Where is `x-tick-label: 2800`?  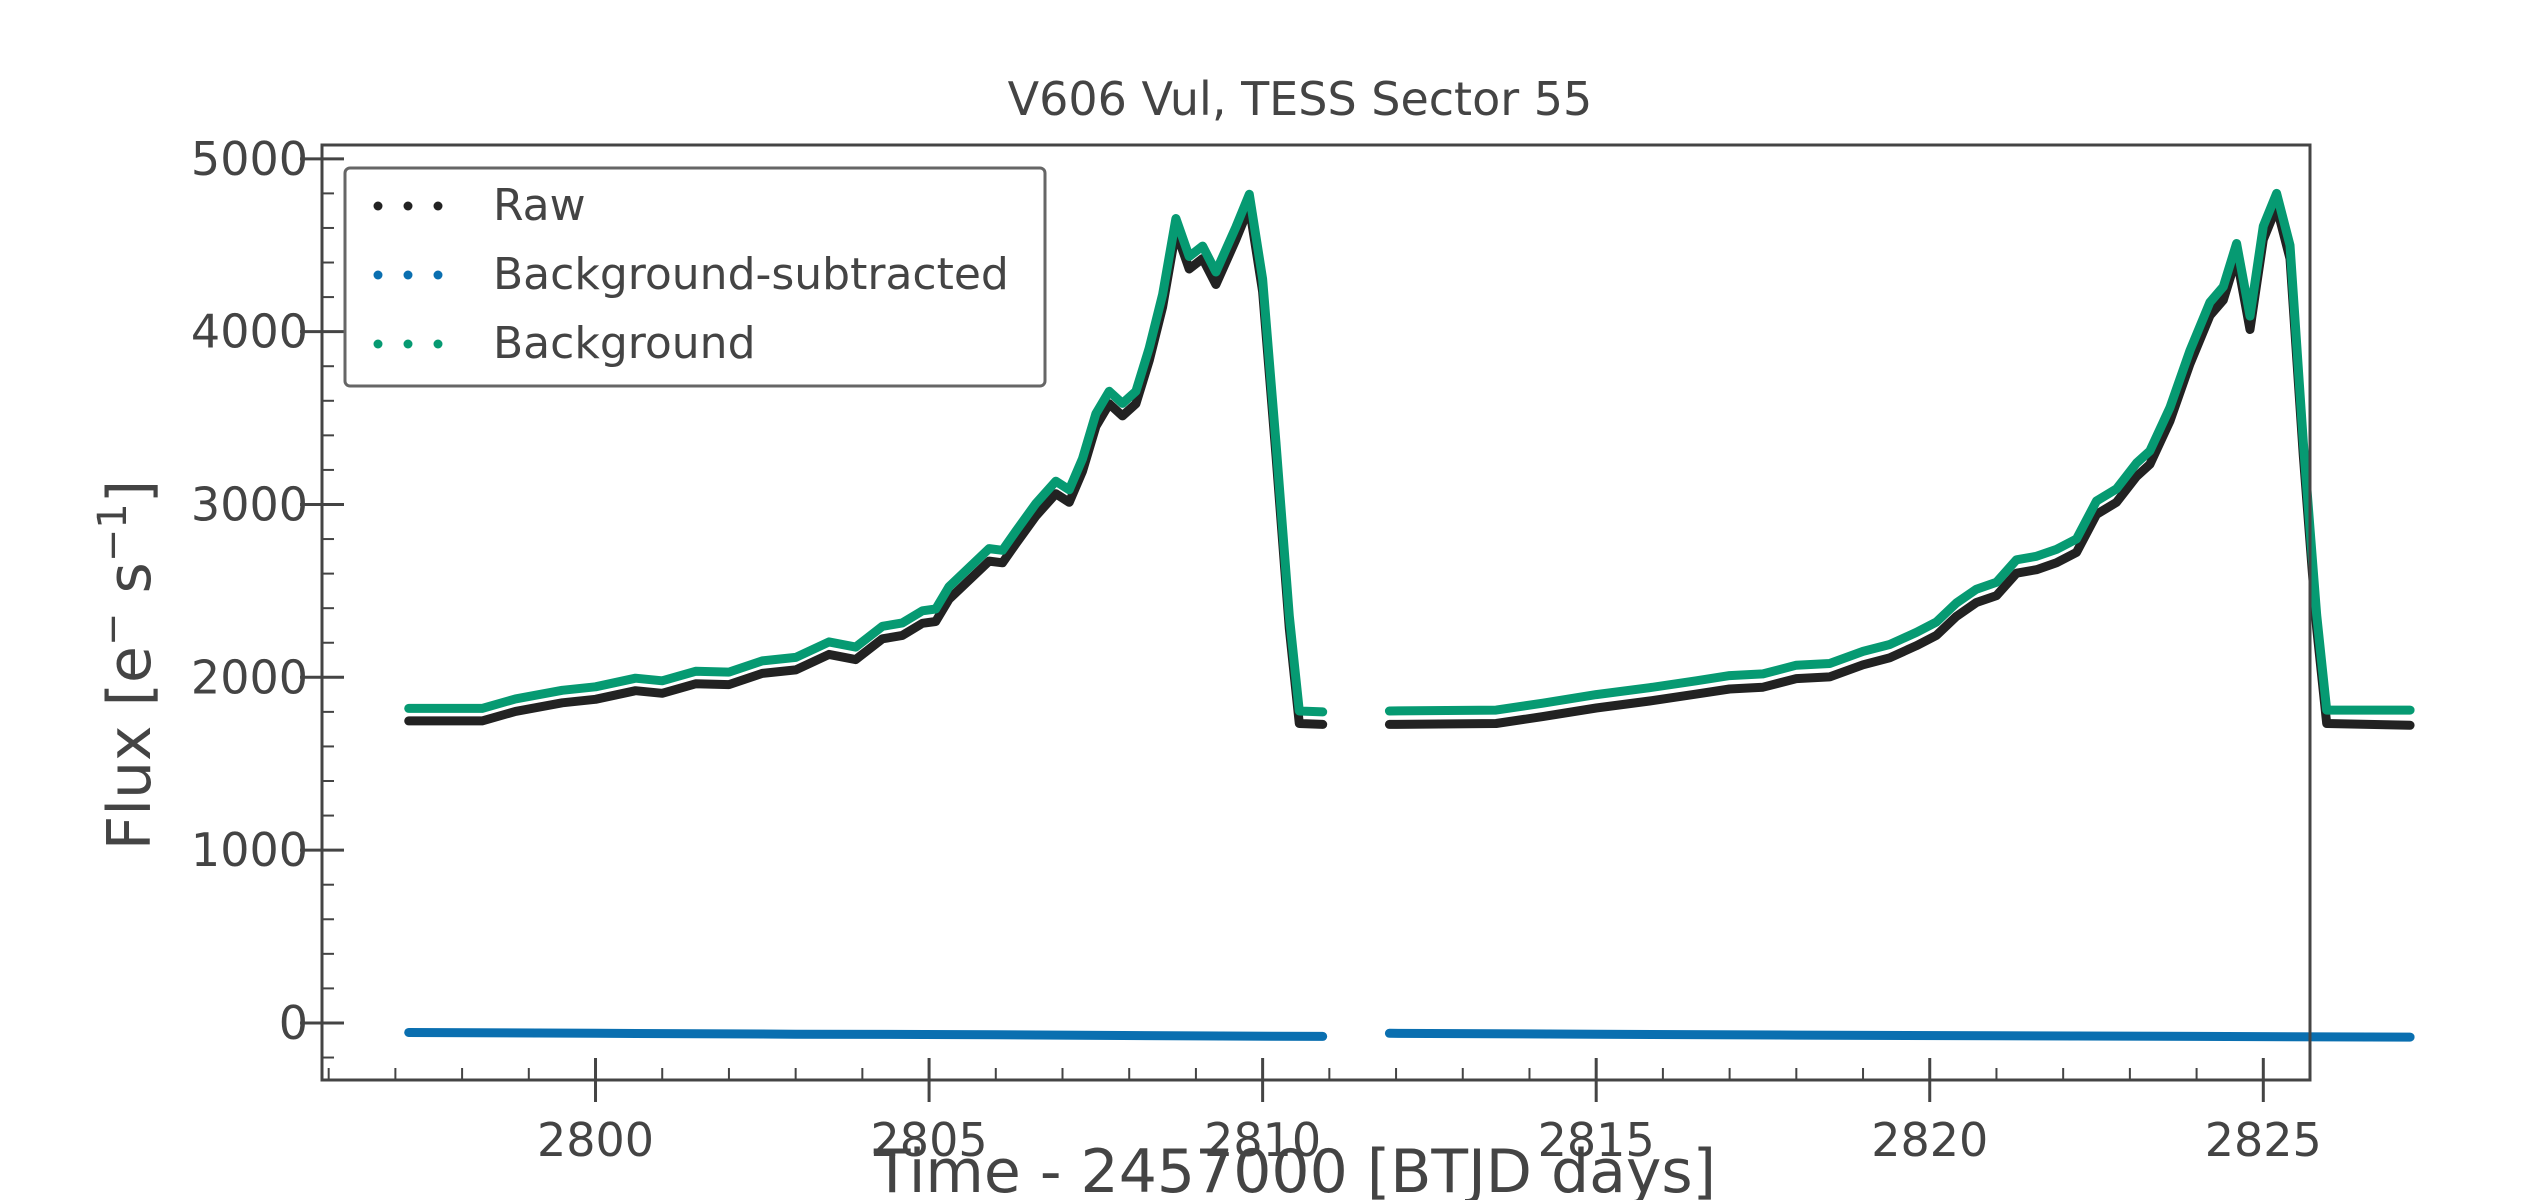 x-tick-label: 2800 is located at coordinates (595, 1140).